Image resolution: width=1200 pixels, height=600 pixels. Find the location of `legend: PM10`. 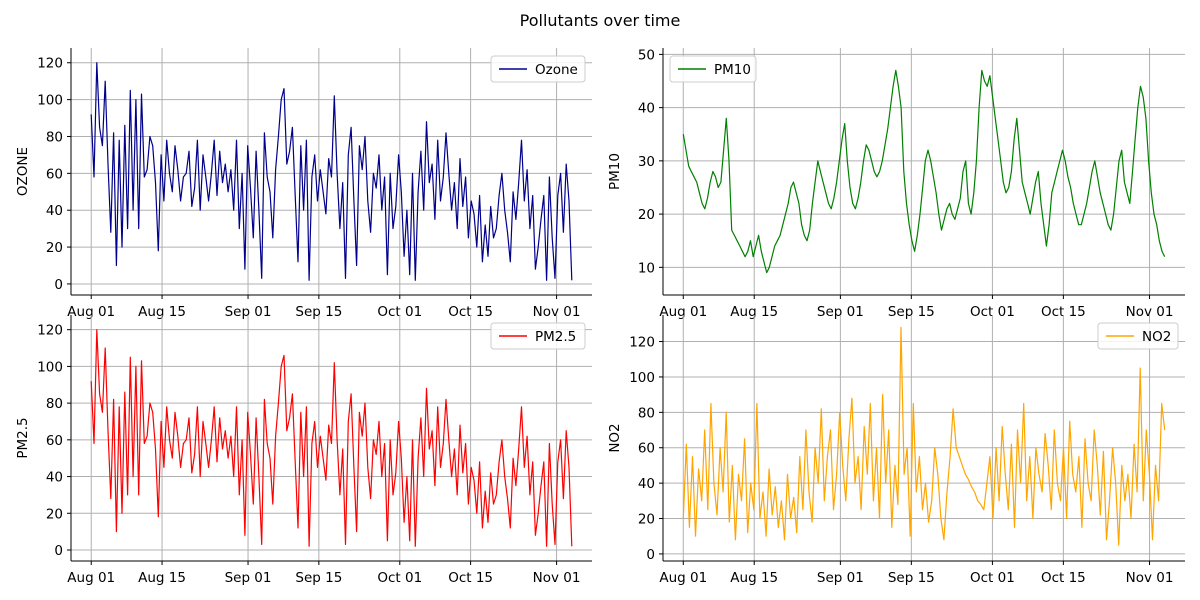

legend: PM10 is located at coordinates (713, 69).